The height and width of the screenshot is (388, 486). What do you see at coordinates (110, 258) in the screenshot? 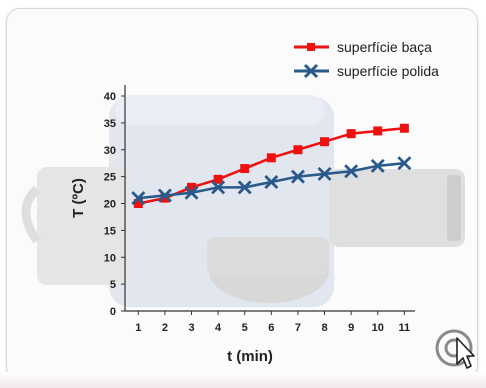
I see `y-tick-label: 10` at bounding box center [110, 258].